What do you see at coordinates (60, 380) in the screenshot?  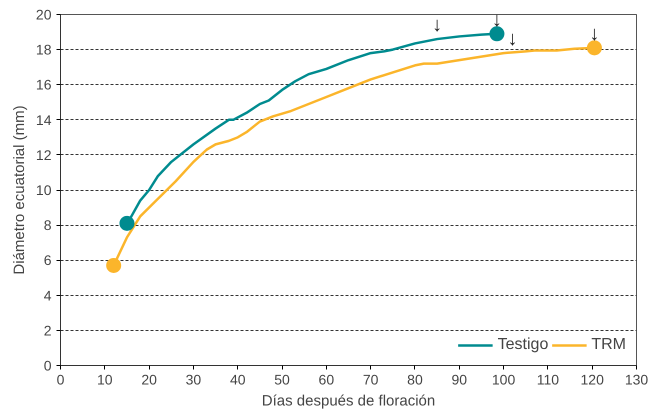 I see `x-tick-label: 0` at bounding box center [60, 380].